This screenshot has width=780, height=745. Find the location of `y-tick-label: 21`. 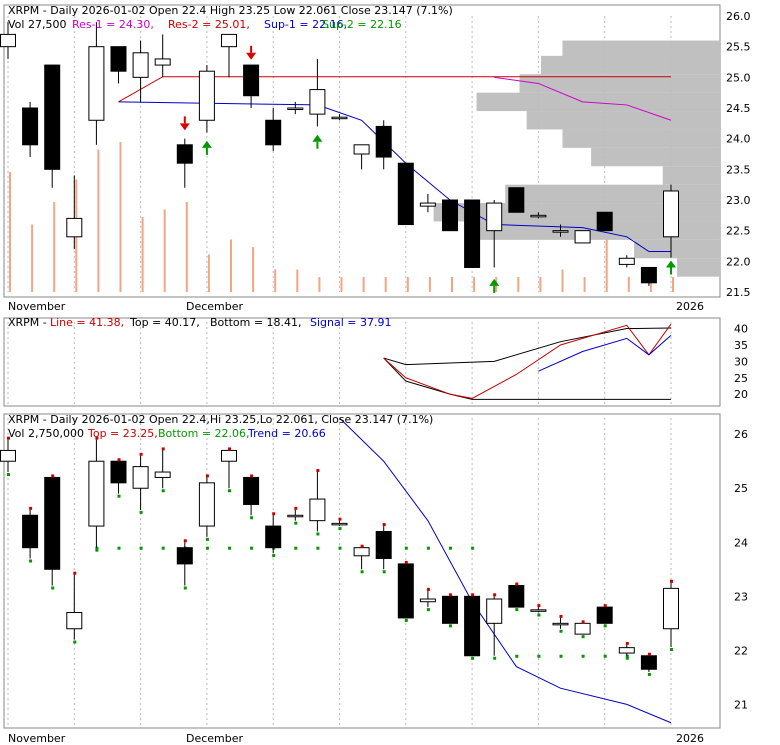

y-tick-label: 21 is located at coordinates (741, 704).